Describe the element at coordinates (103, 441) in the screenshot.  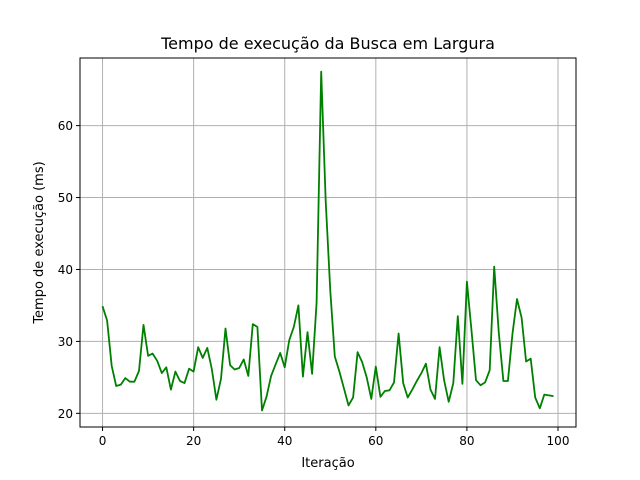
I see `x-tick-label: 0` at that location.